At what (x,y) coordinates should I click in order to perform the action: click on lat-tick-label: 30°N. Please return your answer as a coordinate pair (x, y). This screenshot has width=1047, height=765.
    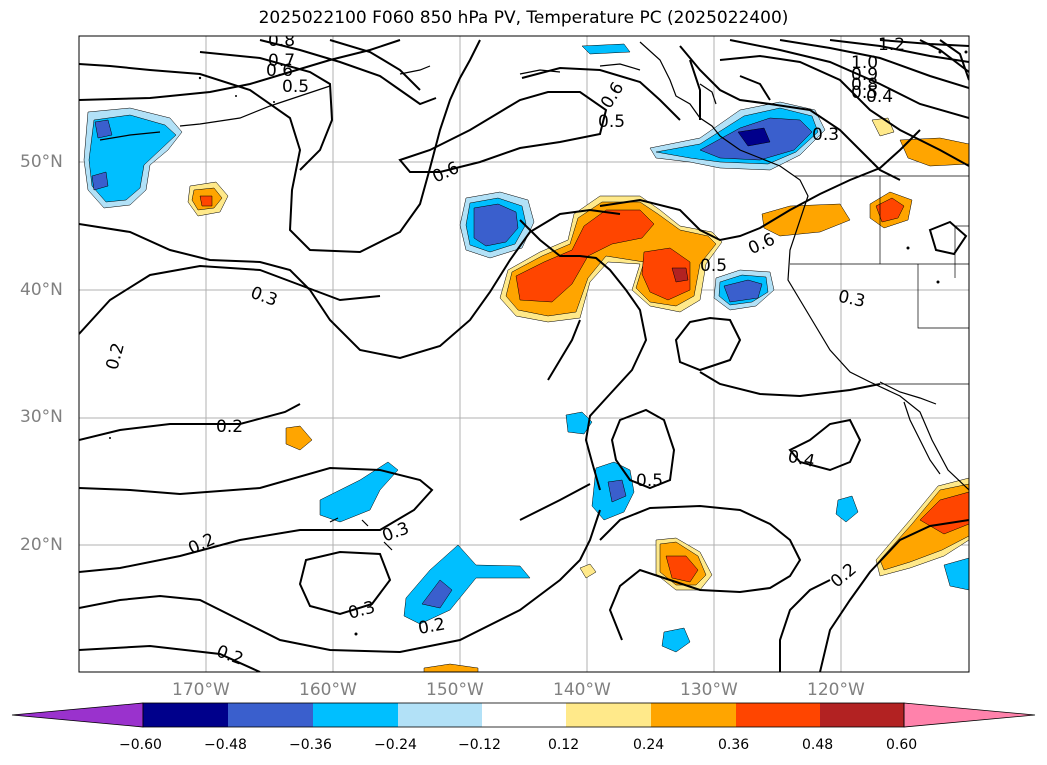
    Looking at the image, I should click on (41, 417).